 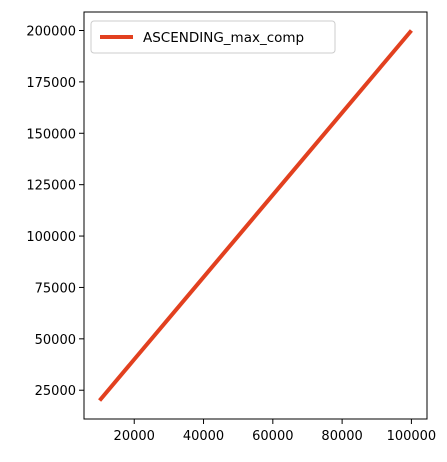 What do you see at coordinates (51, 32) in the screenshot?
I see `y-tick-label-7: 200000` at bounding box center [51, 32].